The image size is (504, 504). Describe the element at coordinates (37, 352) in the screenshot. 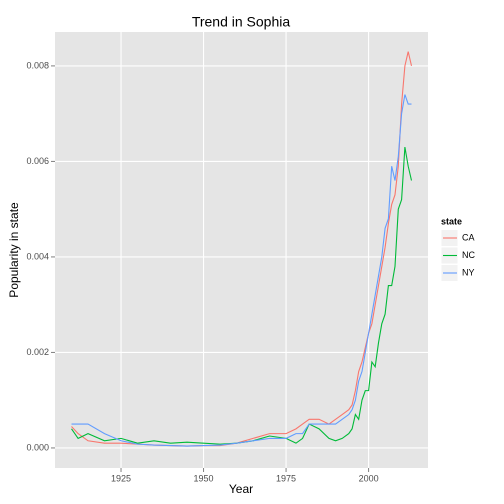

I see `y-tick-label: 0.002` at that location.